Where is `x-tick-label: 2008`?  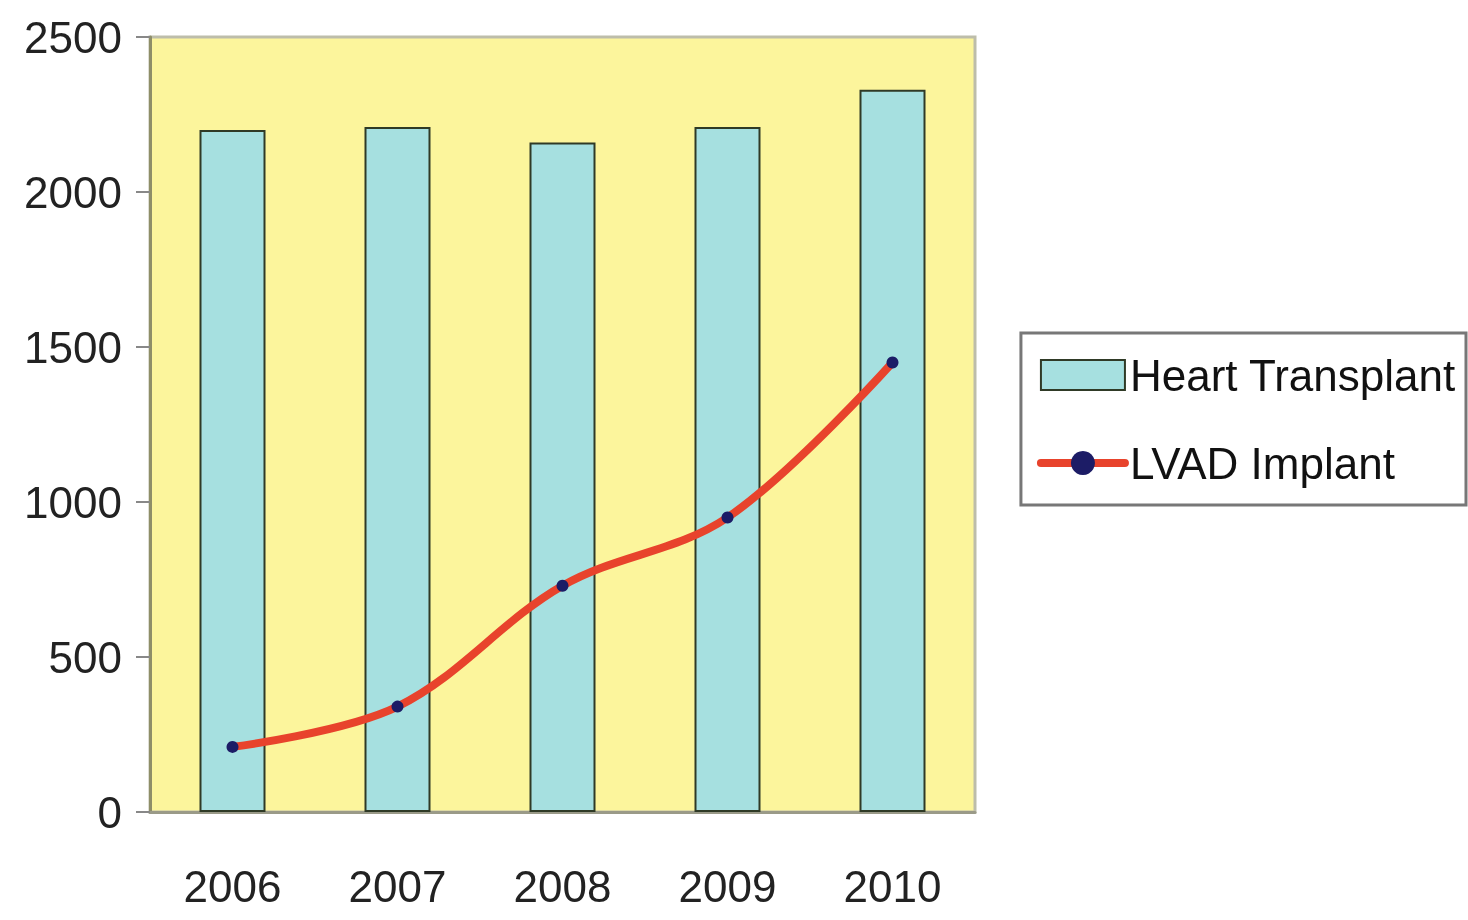 x-tick-label: 2008 is located at coordinates (562, 886).